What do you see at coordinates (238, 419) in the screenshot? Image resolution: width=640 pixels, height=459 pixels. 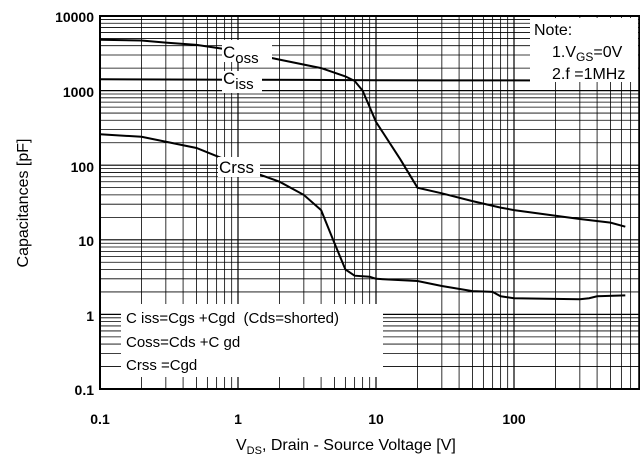 I see `x-tick-label: 1` at bounding box center [238, 419].